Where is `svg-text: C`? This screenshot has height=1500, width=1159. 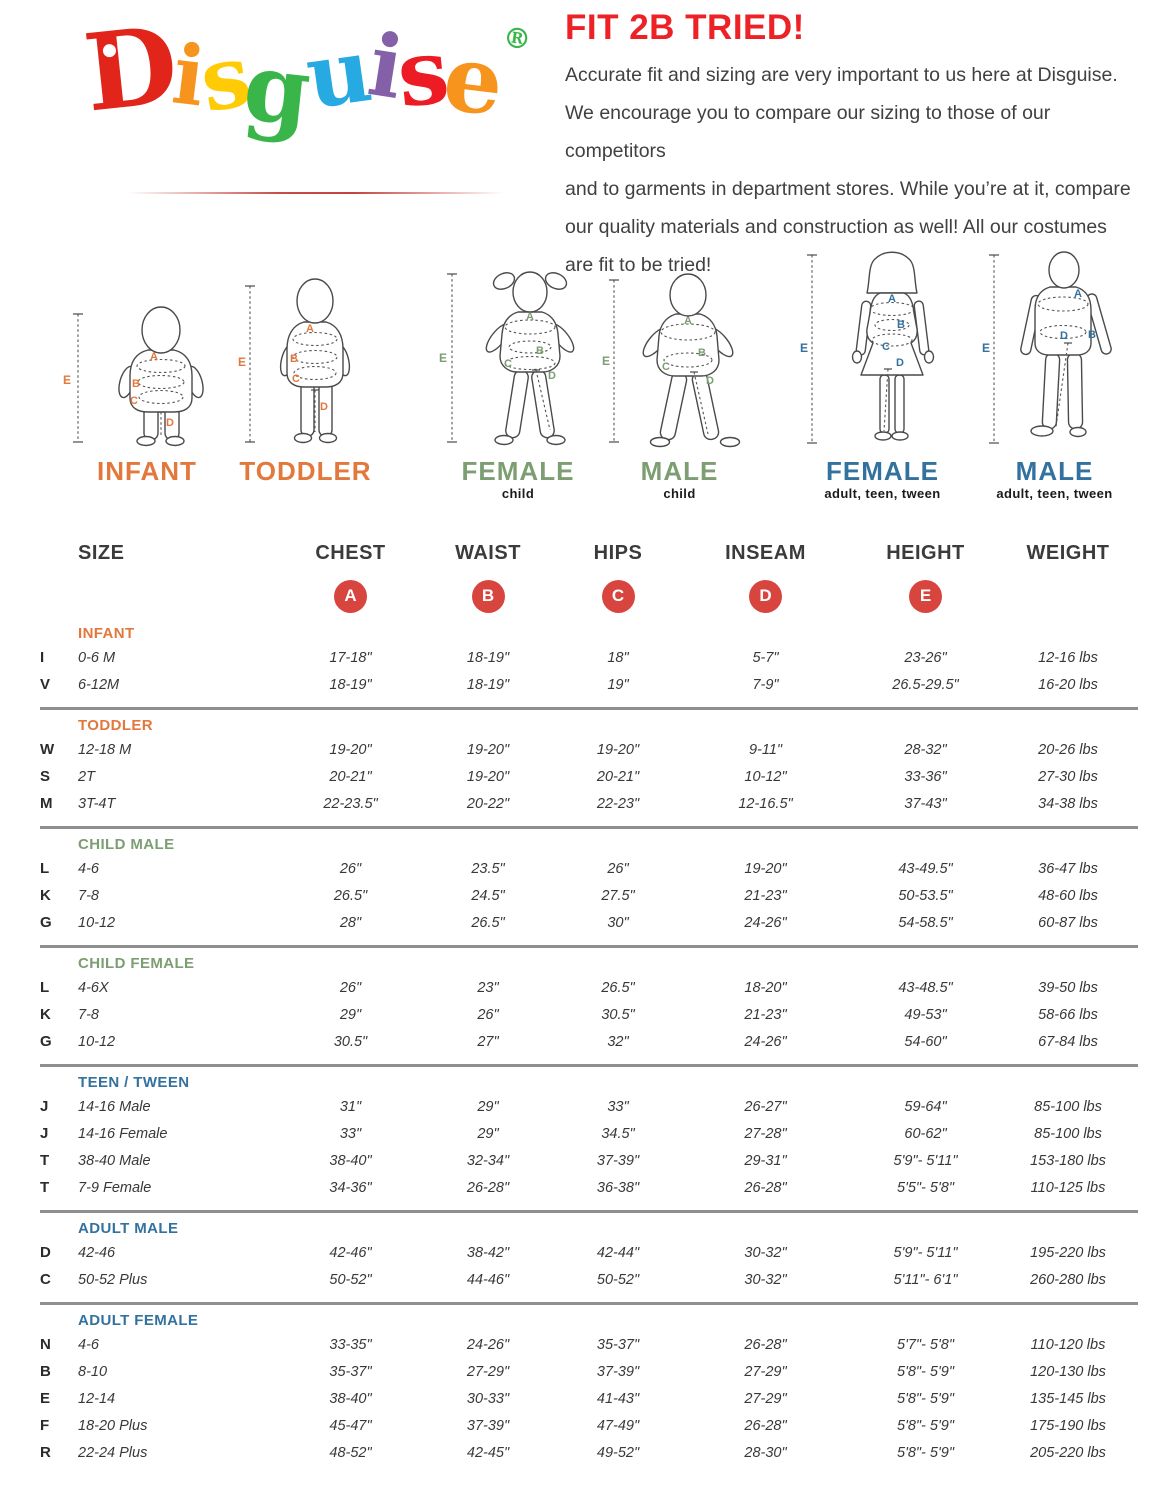
svg-text: C is located at coordinates (666, 367).